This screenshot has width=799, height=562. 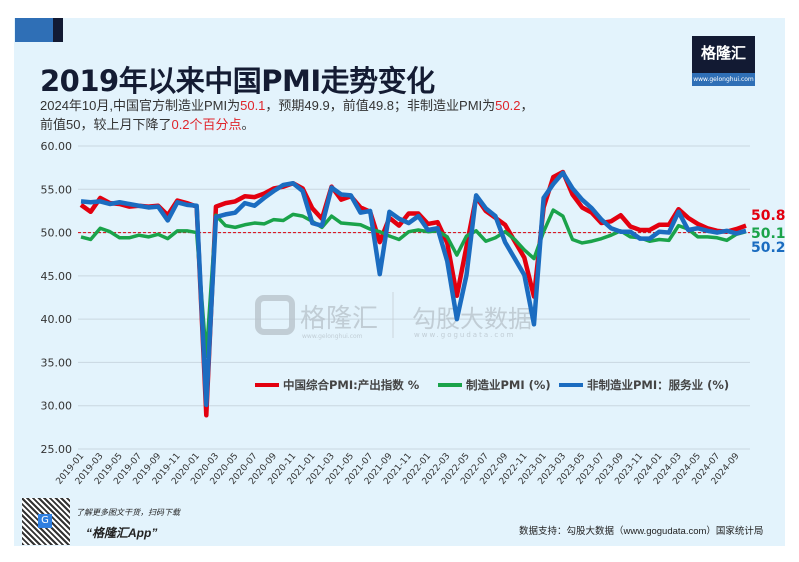 What do you see at coordinates (57, 146) in the screenshot?
I see `y-tick-label: 60.00` at bounding box center [57, 146].